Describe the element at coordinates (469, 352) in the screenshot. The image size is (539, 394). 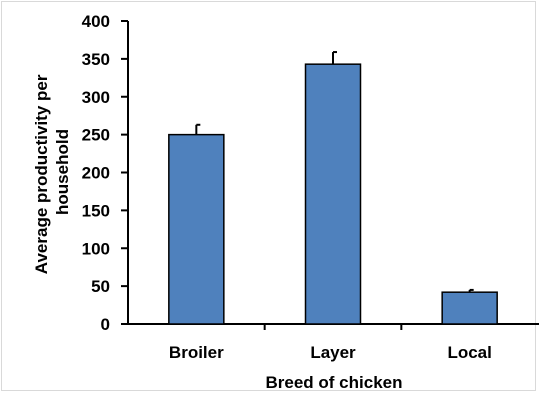
I see `x-tick-label-local: Local` at that location.